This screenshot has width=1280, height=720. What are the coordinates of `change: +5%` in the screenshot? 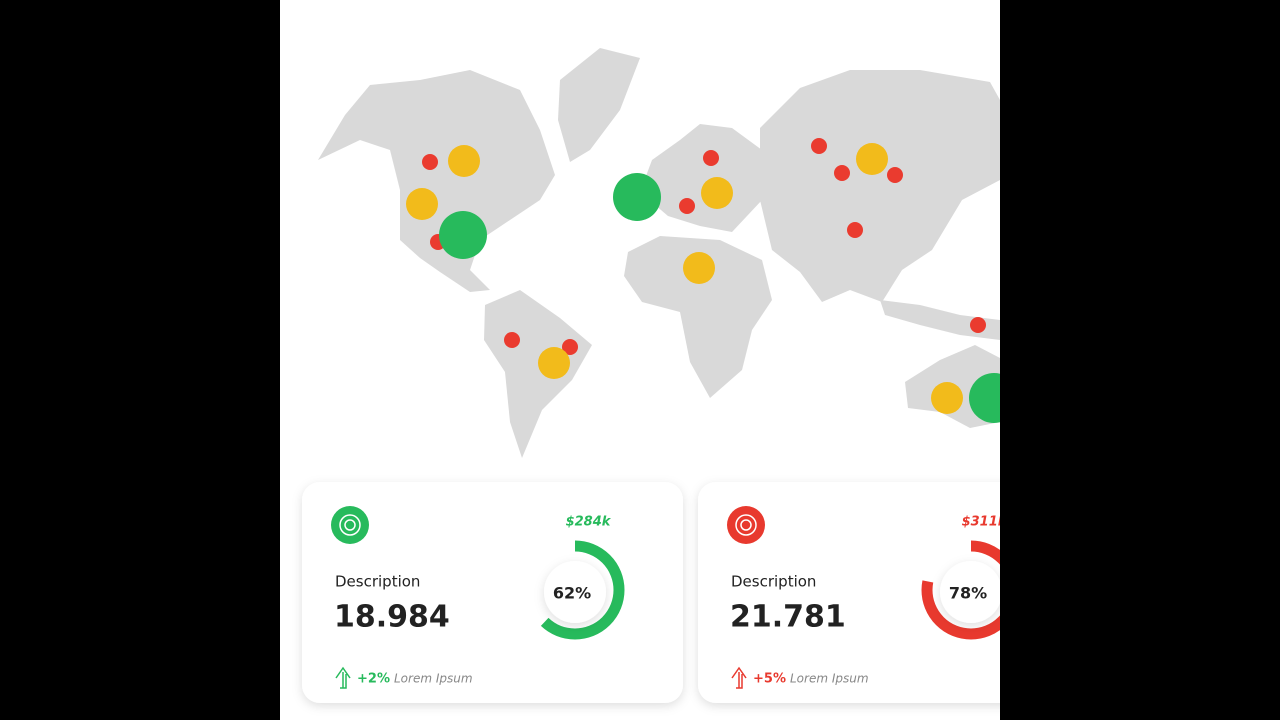 It's located at (769, 679).